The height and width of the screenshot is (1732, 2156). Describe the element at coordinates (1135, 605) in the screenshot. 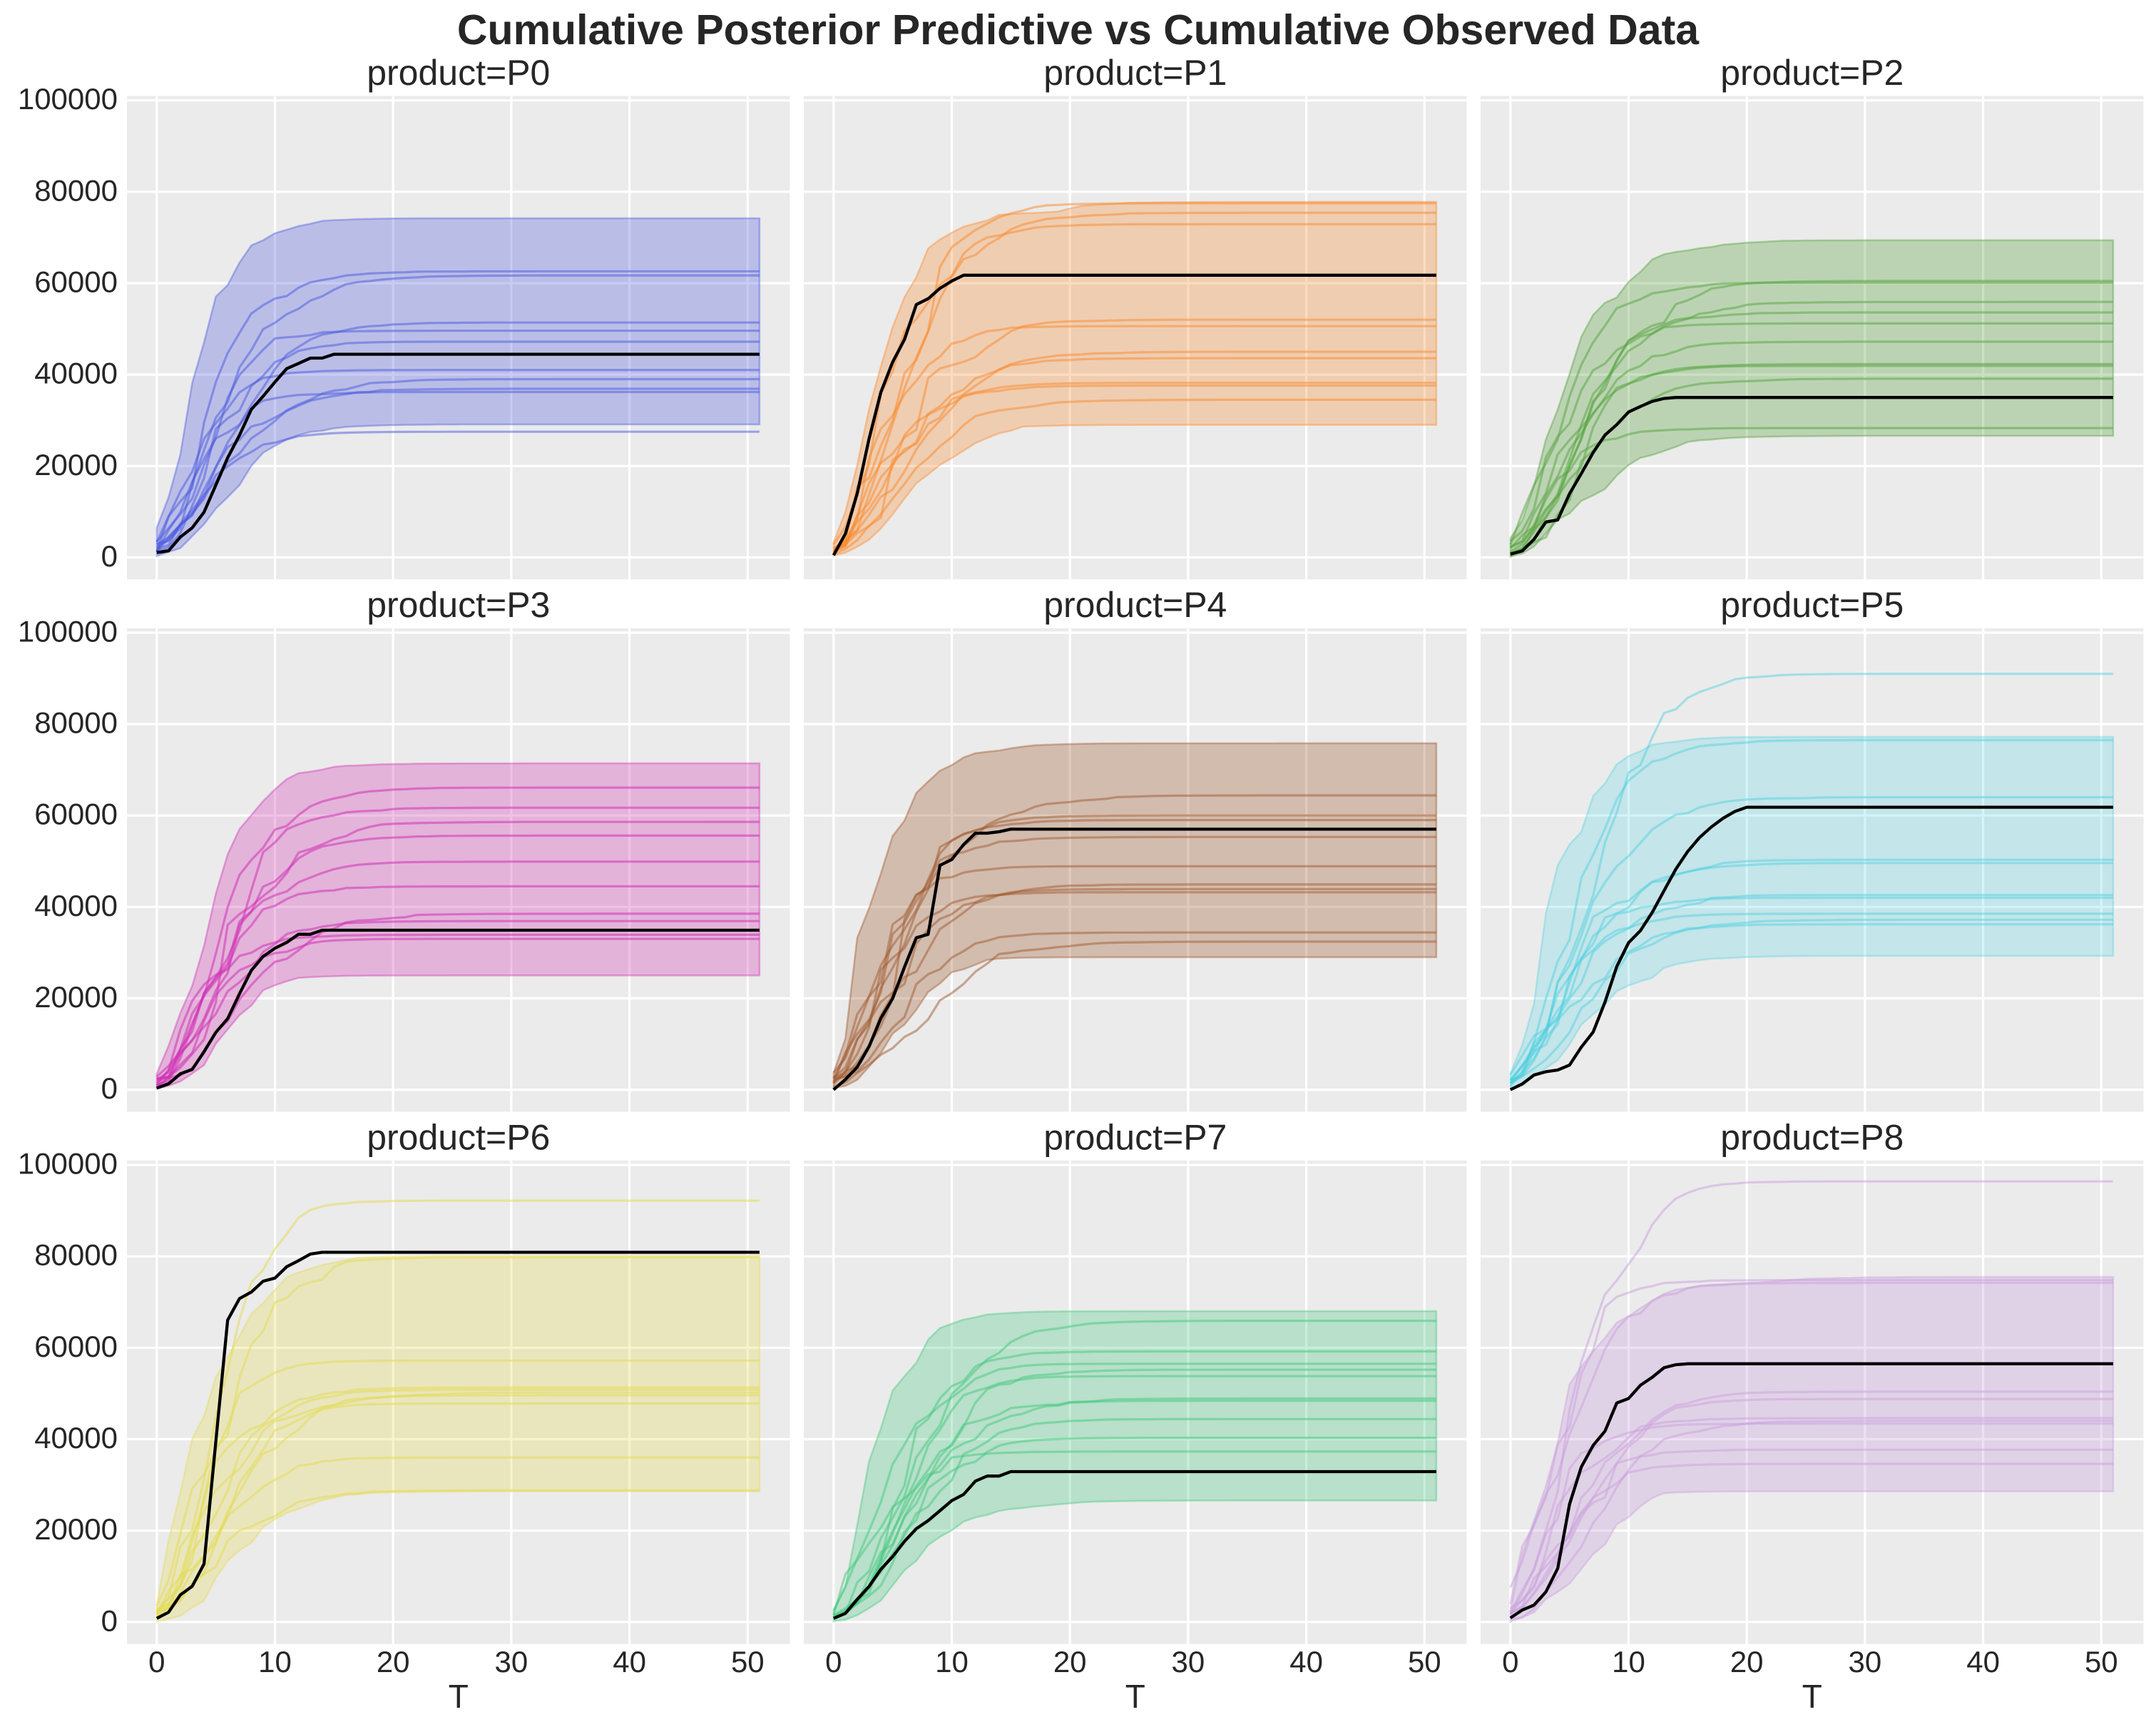

I see `svg-text: product=P4` at that location.